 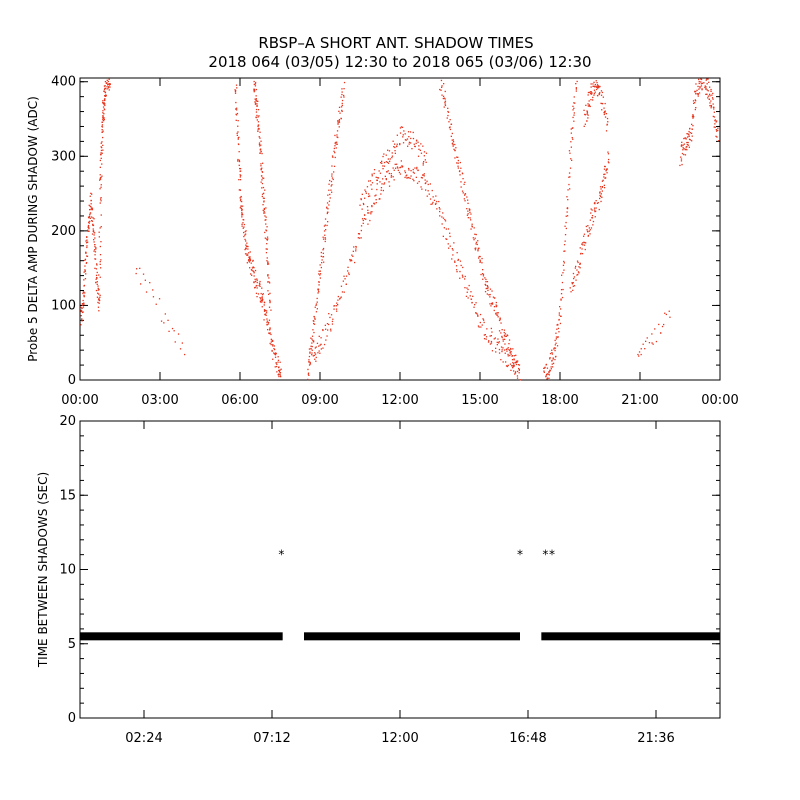 I want to click on x-tick-label: 09:00, so click(x=319, y=400).